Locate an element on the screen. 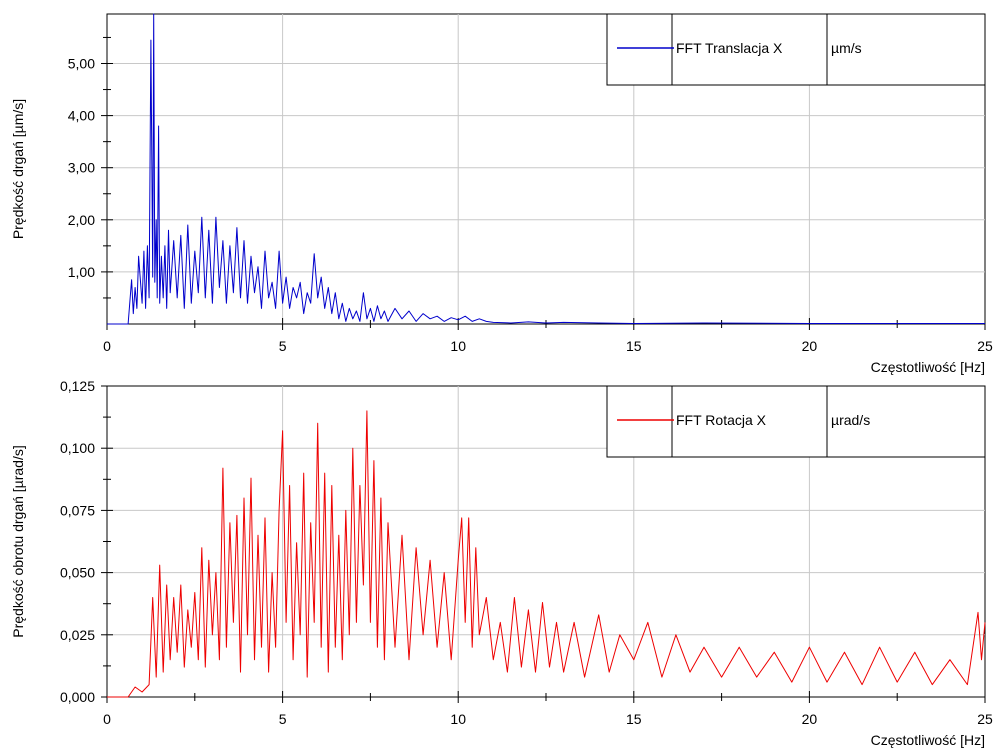  chart2-x-tick-label: 10 is located at coordinates (458, 719).